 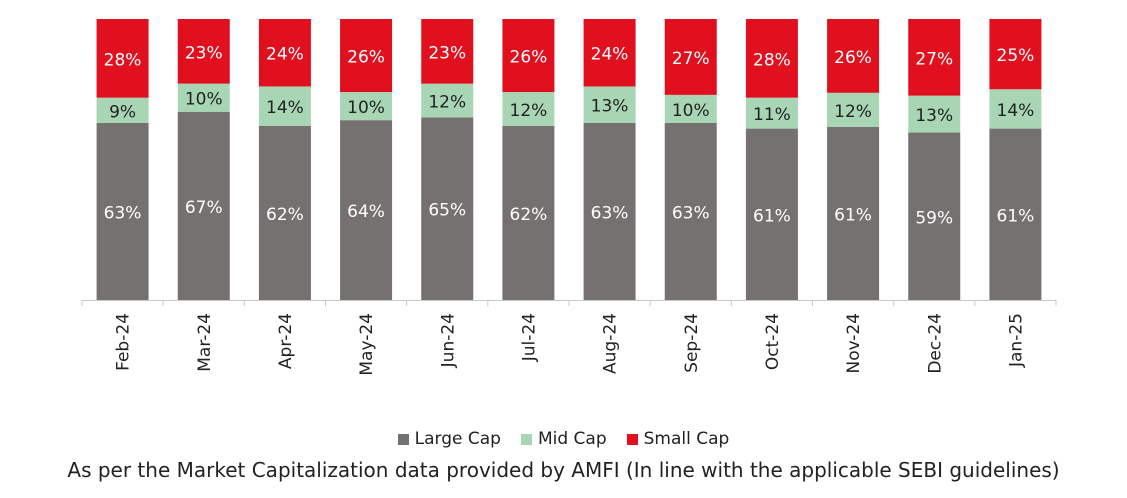 I want to click on data-label-large-cap-sep-24: 63%, so click(x=691, y=213).